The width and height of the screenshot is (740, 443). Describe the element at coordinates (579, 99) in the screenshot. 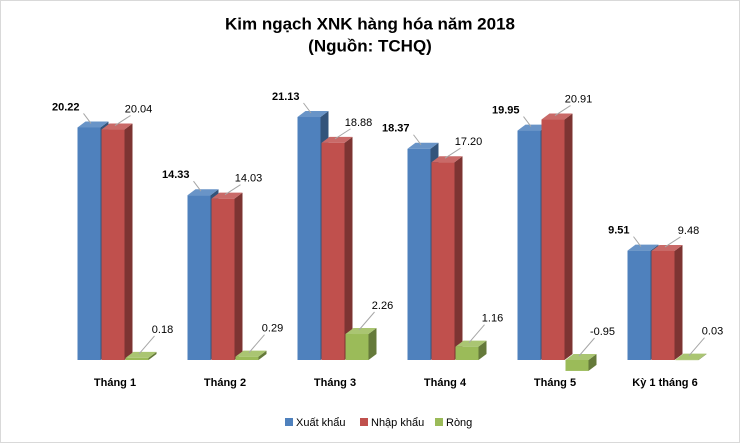

I see `data-label: 20.91` at that location.